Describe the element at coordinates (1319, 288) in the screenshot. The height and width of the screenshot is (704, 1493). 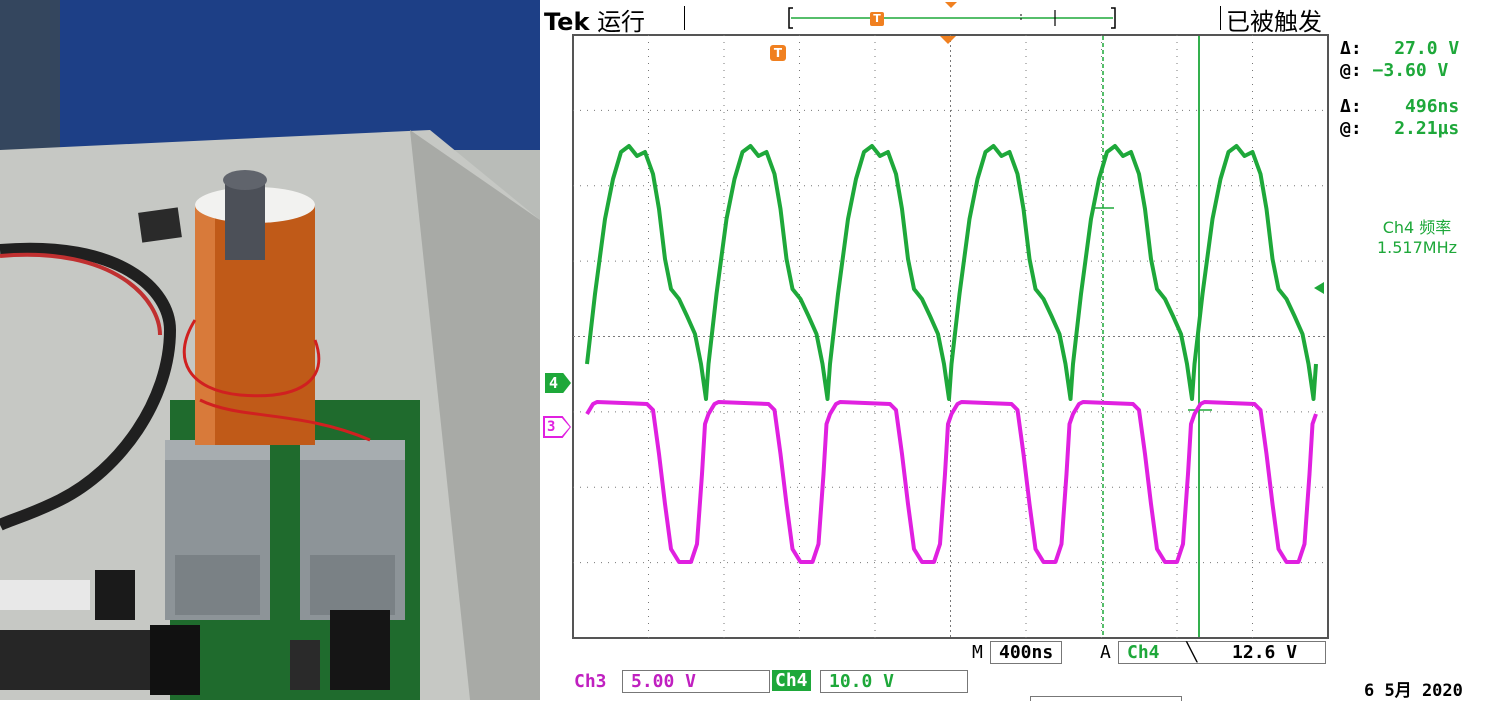
I see `trigger-level-arrow` at that location.